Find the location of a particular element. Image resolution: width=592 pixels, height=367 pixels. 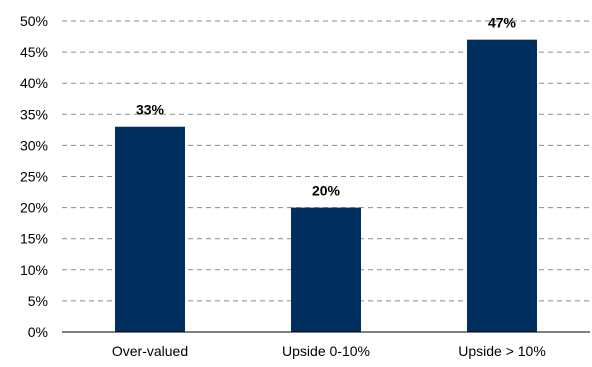

y-tick-label-0: 0% is located at coordinates (38, 332).